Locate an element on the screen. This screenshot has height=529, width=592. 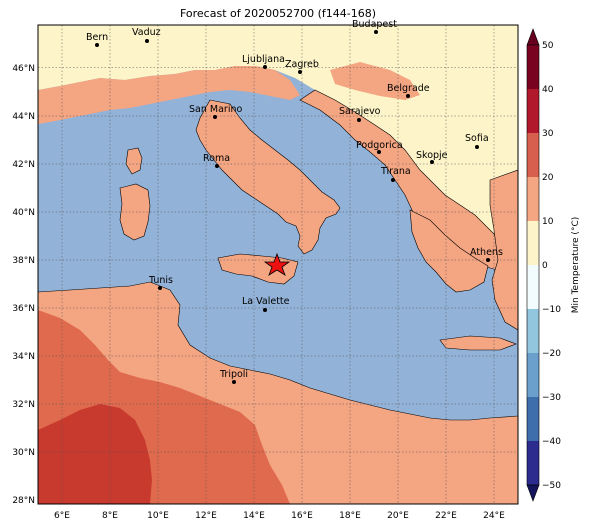
city-sofia: Sofia is located at coordinates (477, 141).